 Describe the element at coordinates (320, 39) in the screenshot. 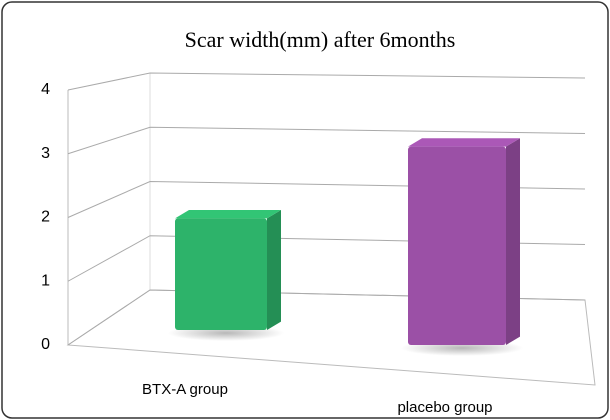

I see `chart-title: Scar width(mm) after 6months` at that location.